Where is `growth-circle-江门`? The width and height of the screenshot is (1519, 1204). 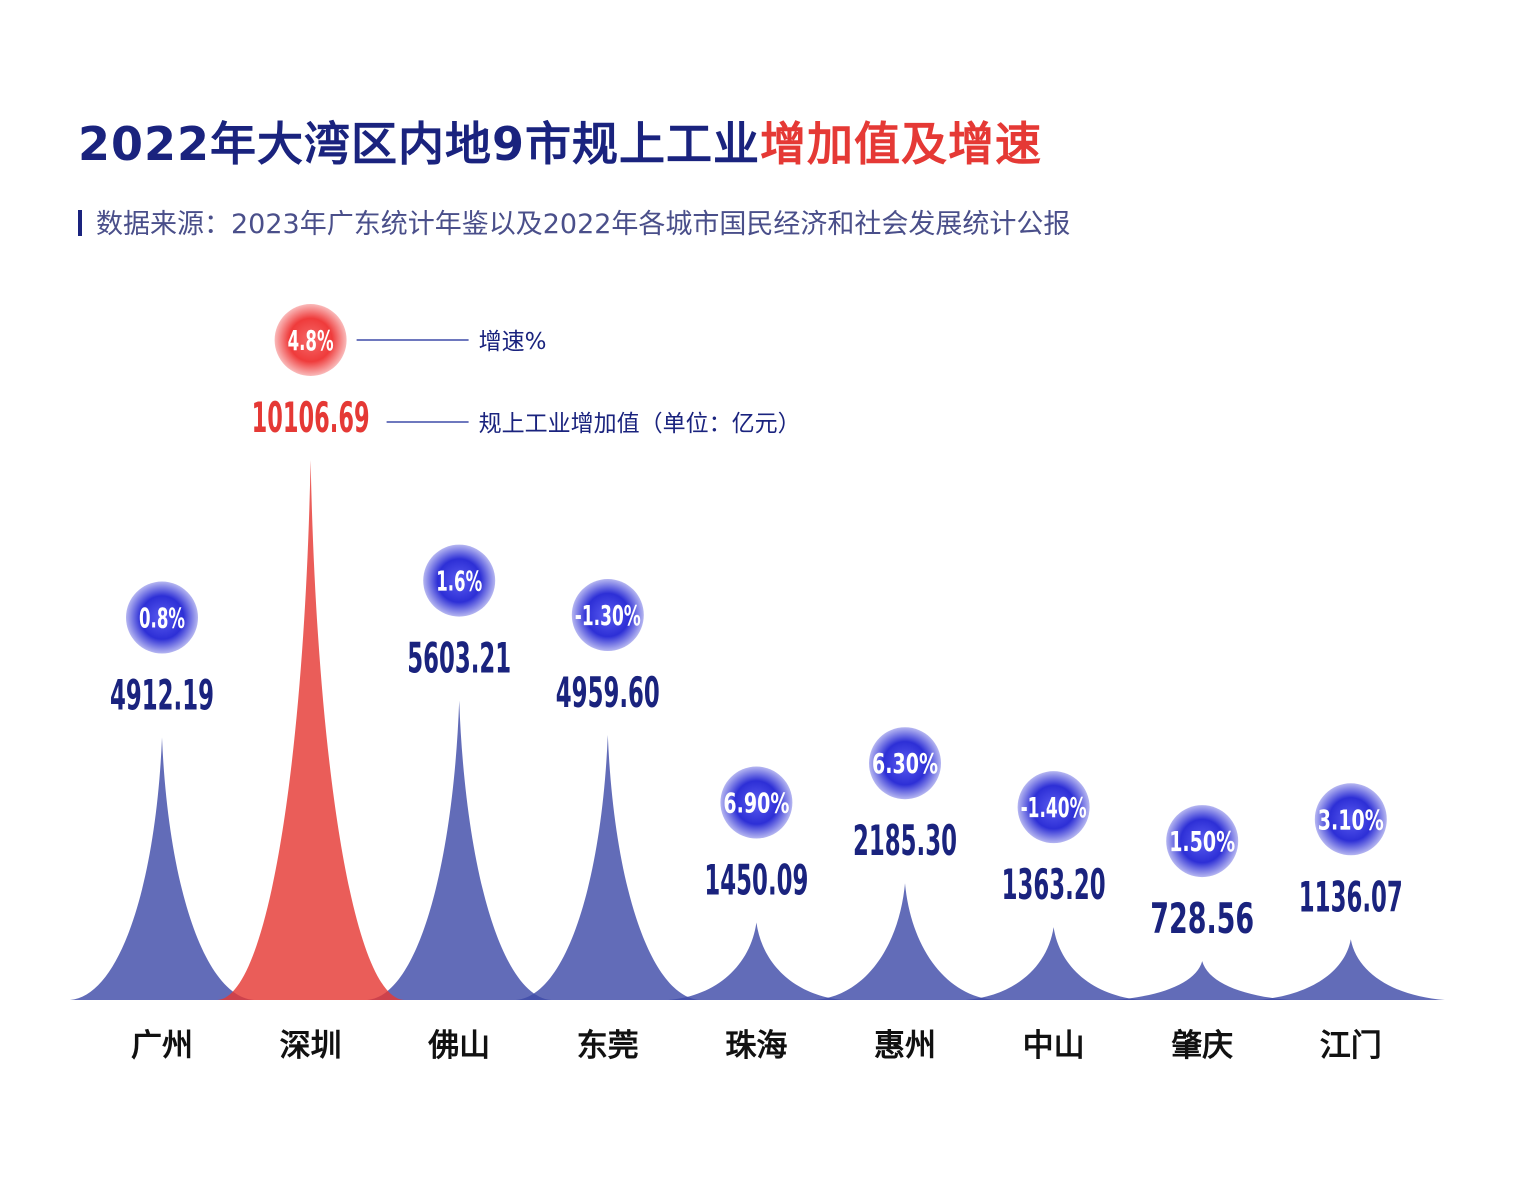 growth-circle-江门 is located at coordinates (1350, 819).